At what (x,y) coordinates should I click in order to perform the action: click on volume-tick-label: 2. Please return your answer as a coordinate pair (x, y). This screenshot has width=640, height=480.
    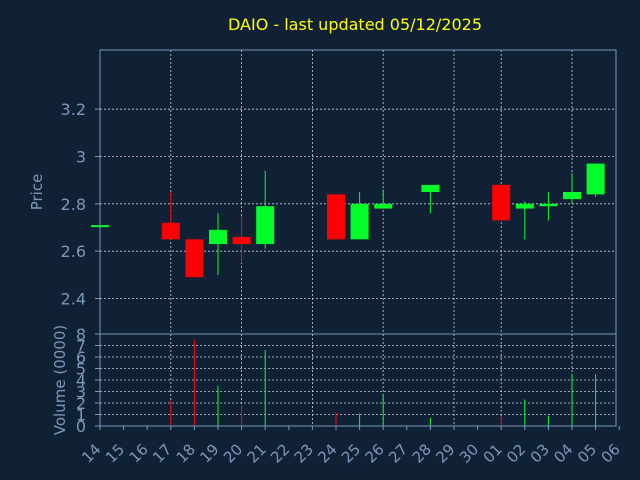
    Looking at the image, I should click on (81, 403).